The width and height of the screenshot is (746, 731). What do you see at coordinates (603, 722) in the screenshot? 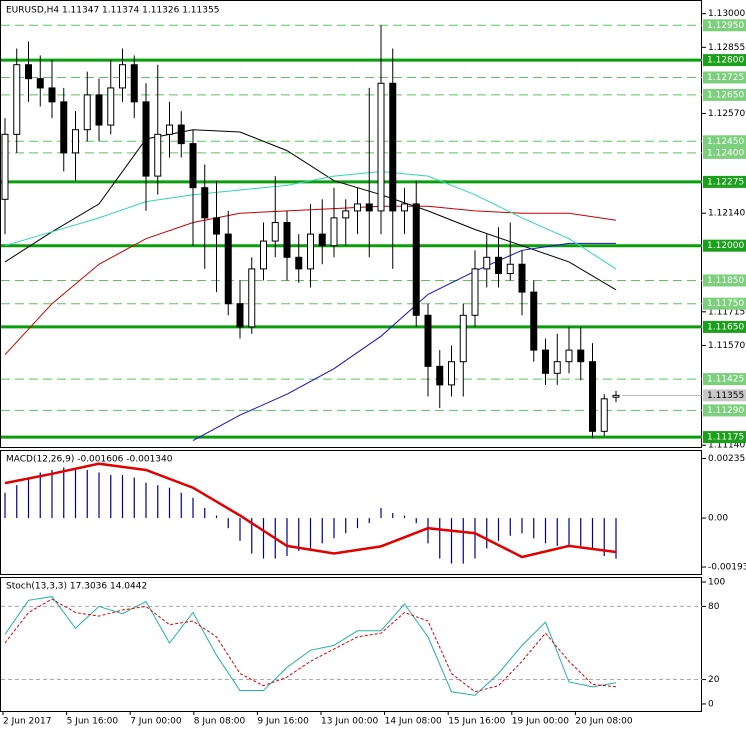
I see `x-tick-label: 20 Jun 08:00` at bounding box center [603, 722].